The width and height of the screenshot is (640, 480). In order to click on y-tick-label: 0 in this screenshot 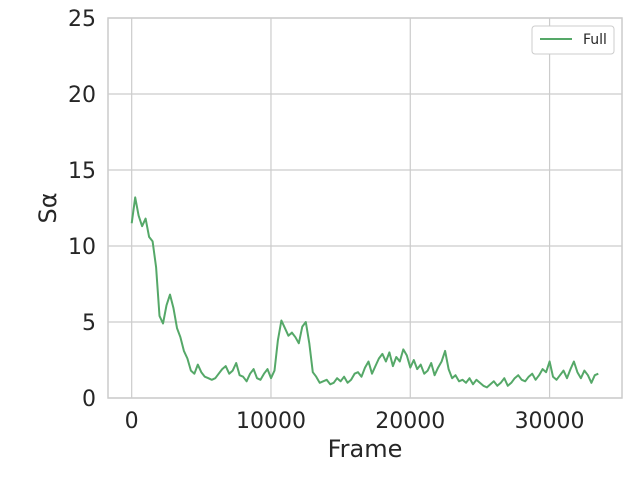, I will do `click(89, 399)`.